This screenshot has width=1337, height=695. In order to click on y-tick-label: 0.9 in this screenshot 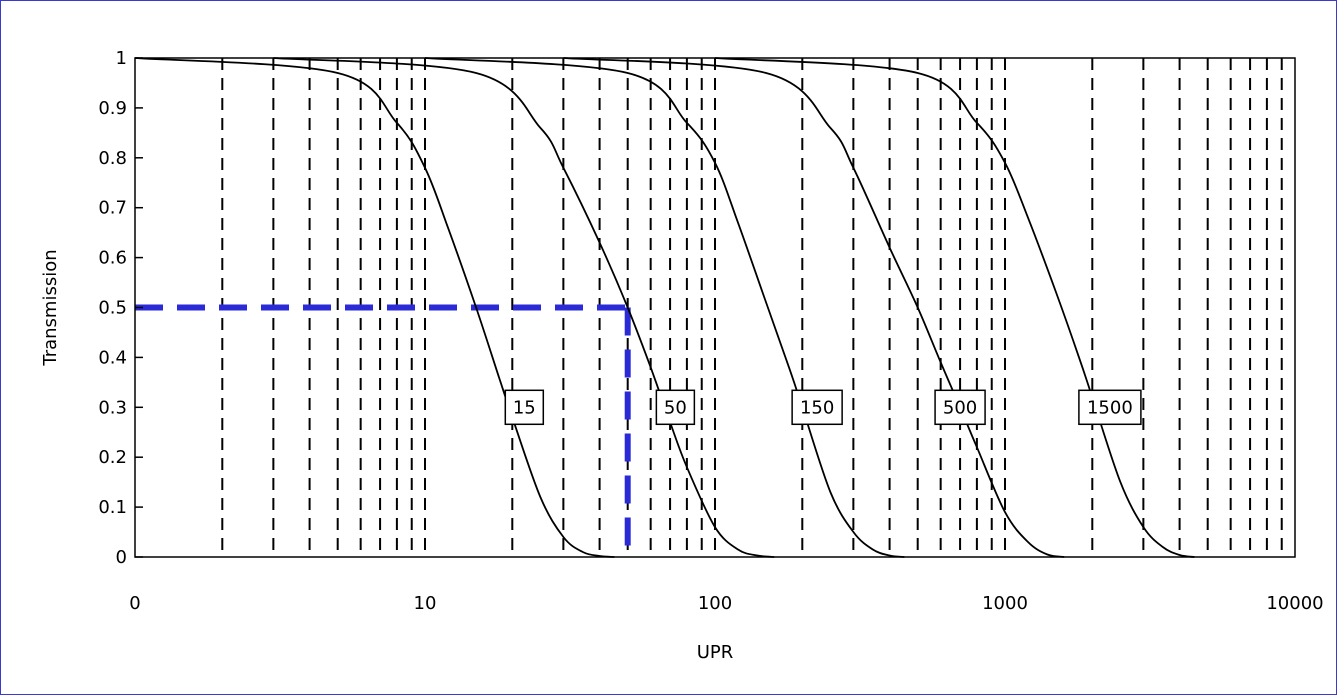, I will do `click(112, 108)`.